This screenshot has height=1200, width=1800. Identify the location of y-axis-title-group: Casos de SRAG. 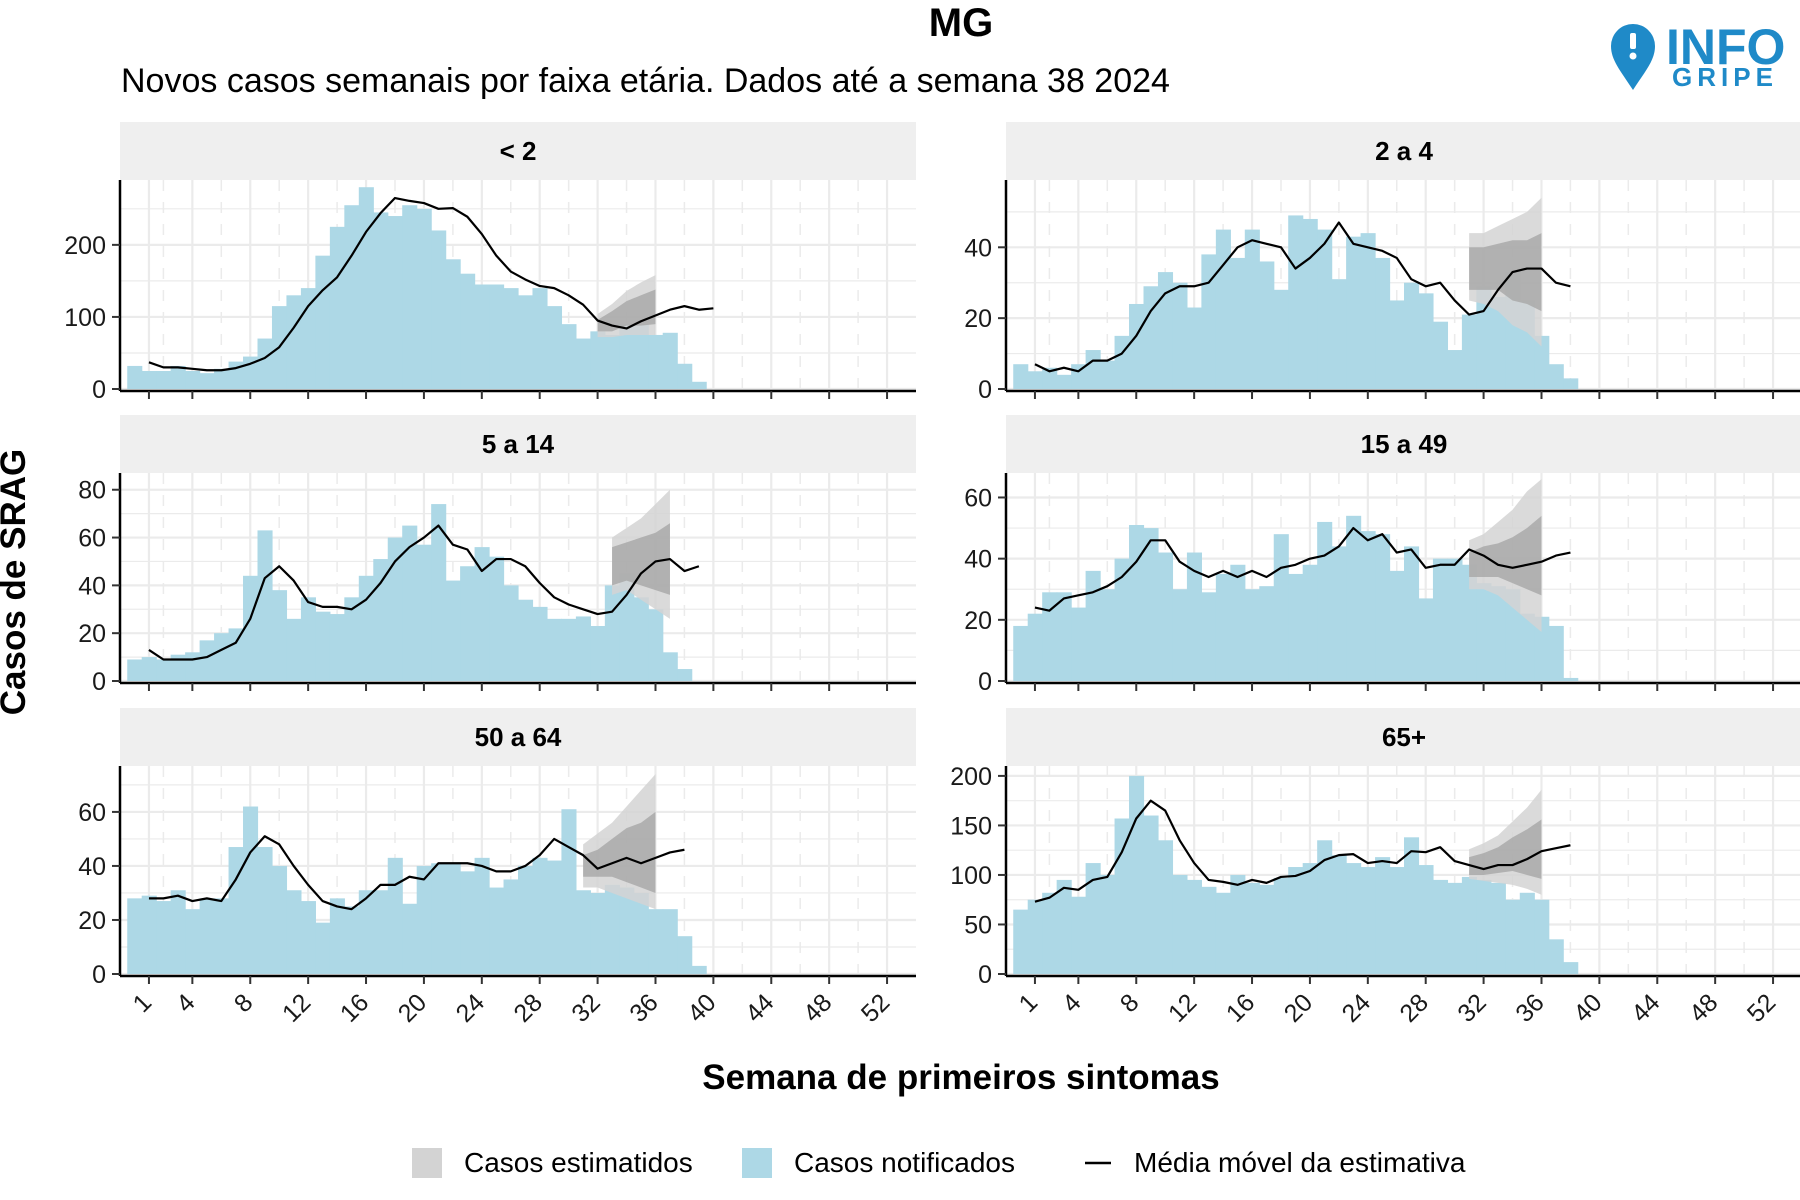
(16, 582).